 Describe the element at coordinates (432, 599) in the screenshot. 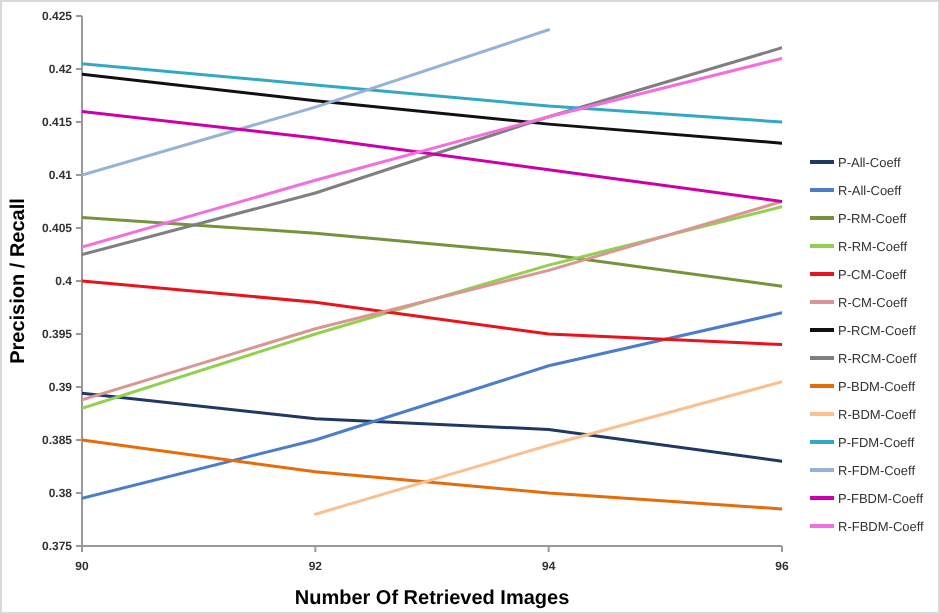

I see `x-axis-title: Number Of Retrieved Images` at that location.